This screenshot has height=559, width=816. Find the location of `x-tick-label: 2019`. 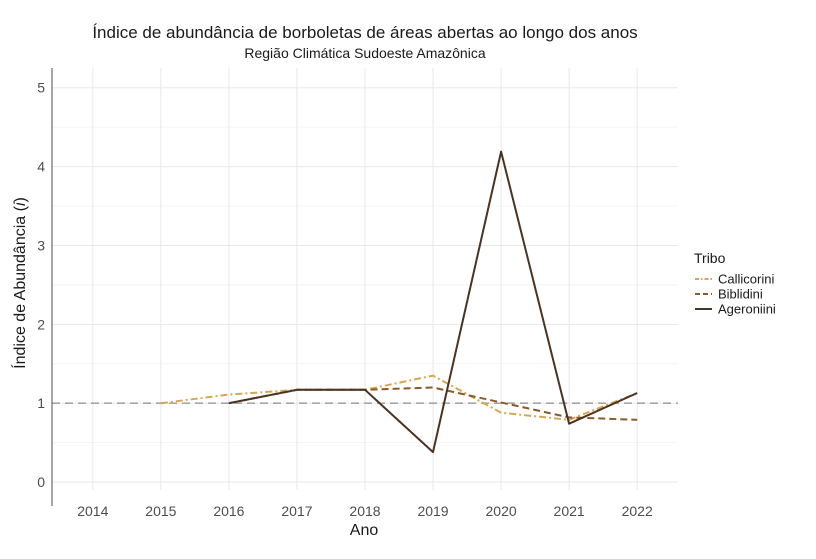

x-tick-label: 2019 is located at coordinates (432, 511).